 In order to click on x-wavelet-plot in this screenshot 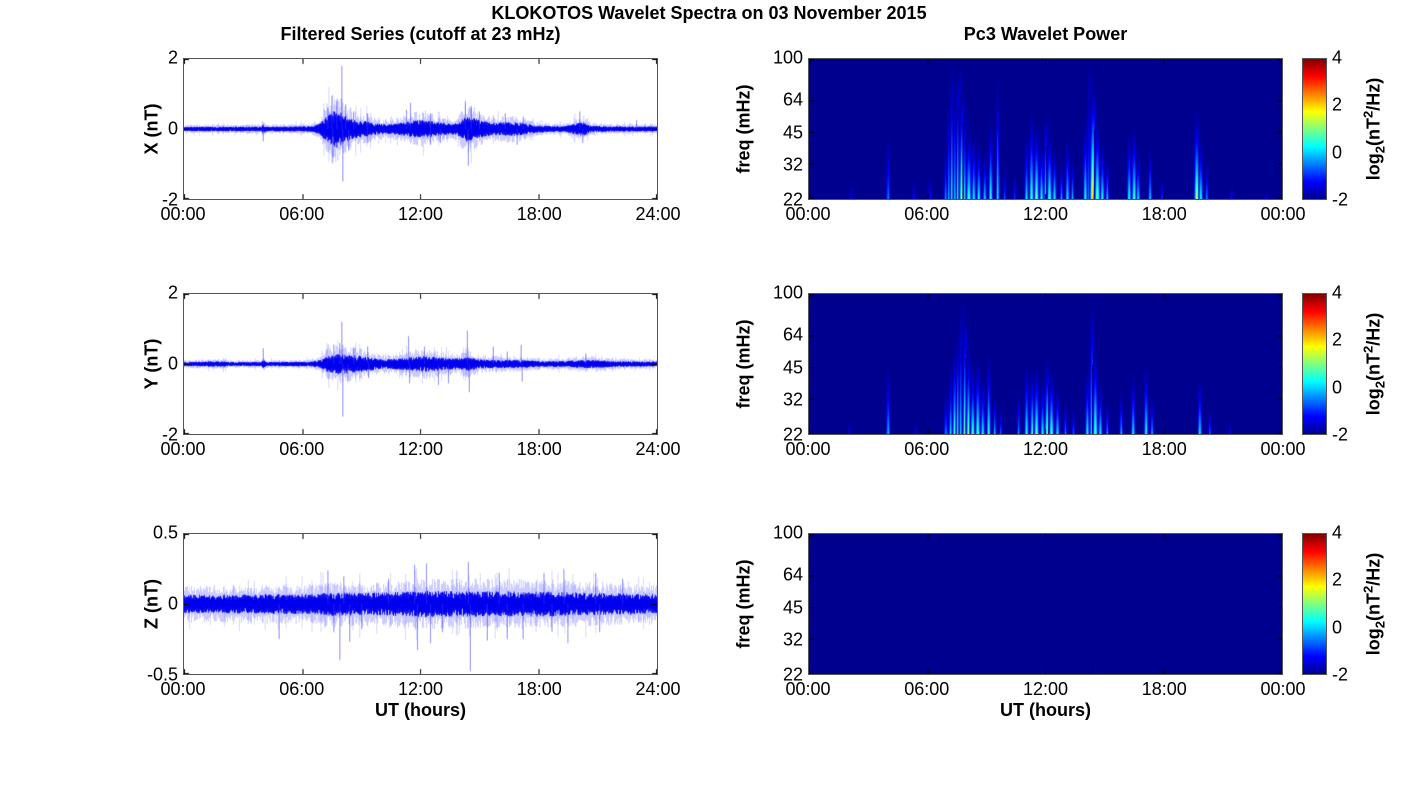, I will do `click(1045, 129)`.